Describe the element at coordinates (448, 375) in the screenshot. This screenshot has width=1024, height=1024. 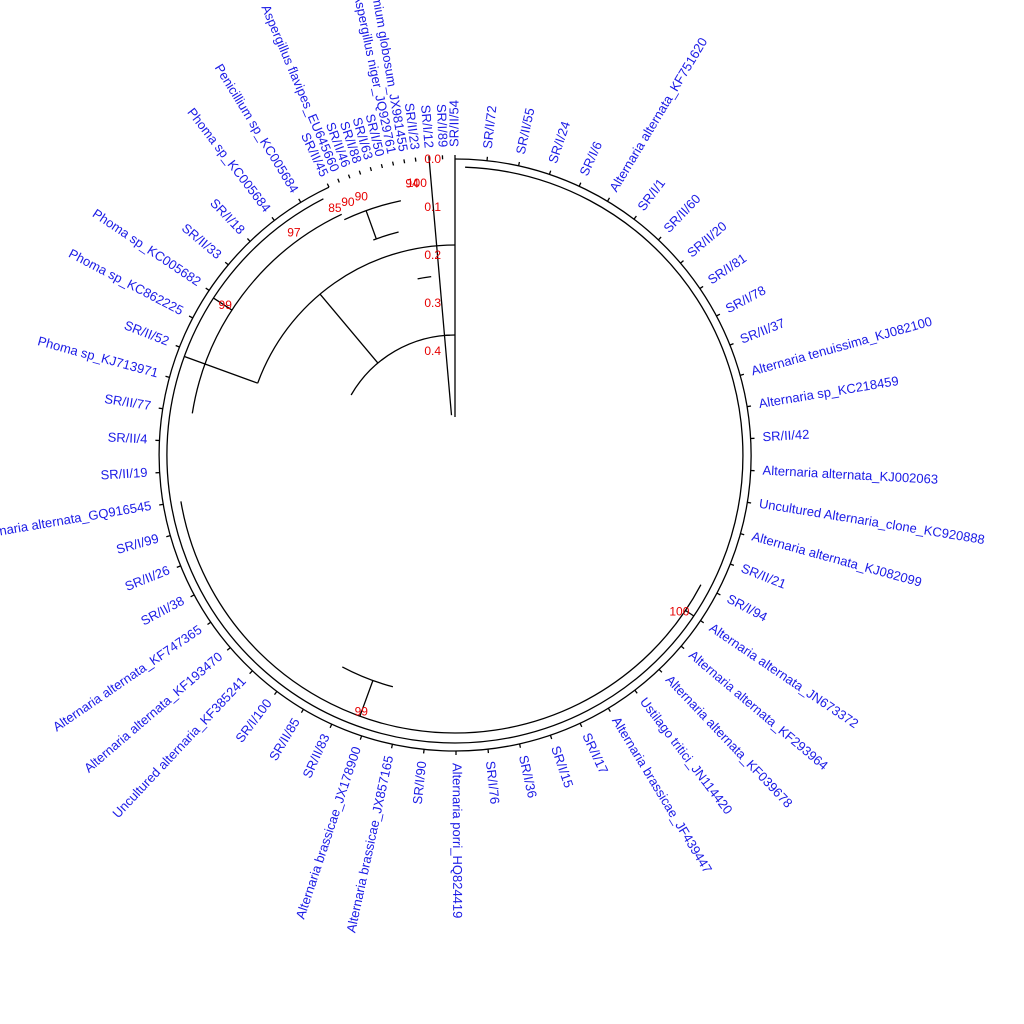
I see `backbone-root` at that location.